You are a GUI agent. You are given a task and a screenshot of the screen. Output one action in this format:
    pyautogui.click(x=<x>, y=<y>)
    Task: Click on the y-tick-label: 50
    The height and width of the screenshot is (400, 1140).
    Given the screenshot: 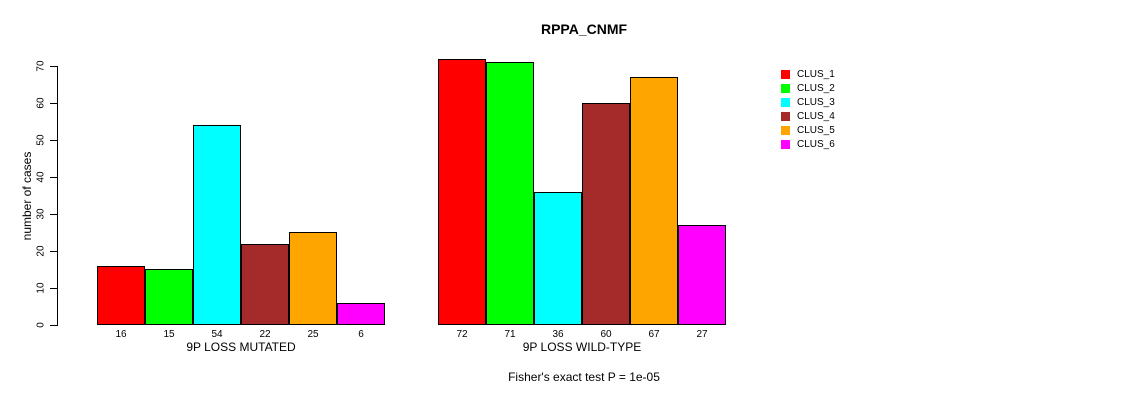 What is the action you would take?
    pyautogui.click(x=41, y=140)
    